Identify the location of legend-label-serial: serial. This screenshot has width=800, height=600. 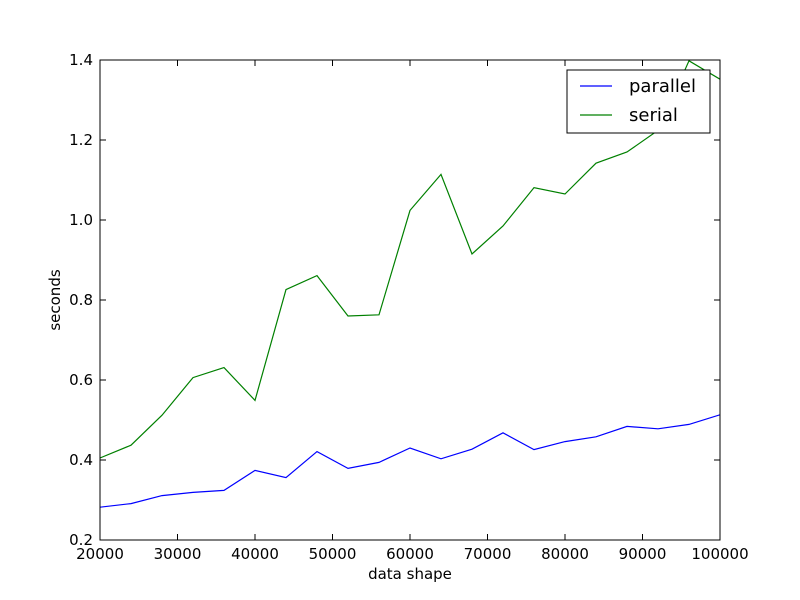
(653, 115).